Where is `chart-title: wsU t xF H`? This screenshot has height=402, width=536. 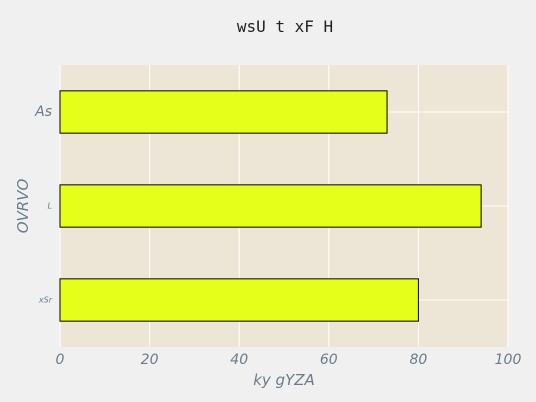
chart-title: wsU t xF H is located at coordinates (285, 26).